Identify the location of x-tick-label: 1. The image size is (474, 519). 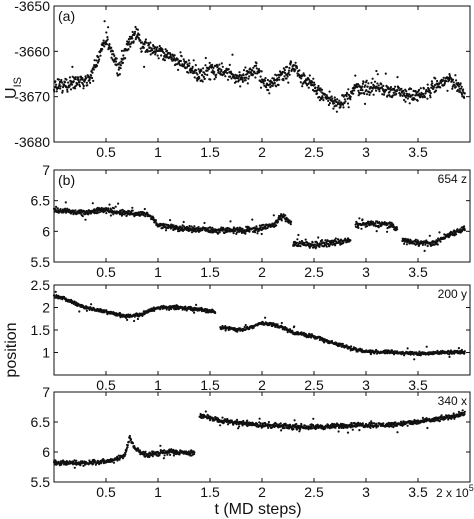
(158, 152).